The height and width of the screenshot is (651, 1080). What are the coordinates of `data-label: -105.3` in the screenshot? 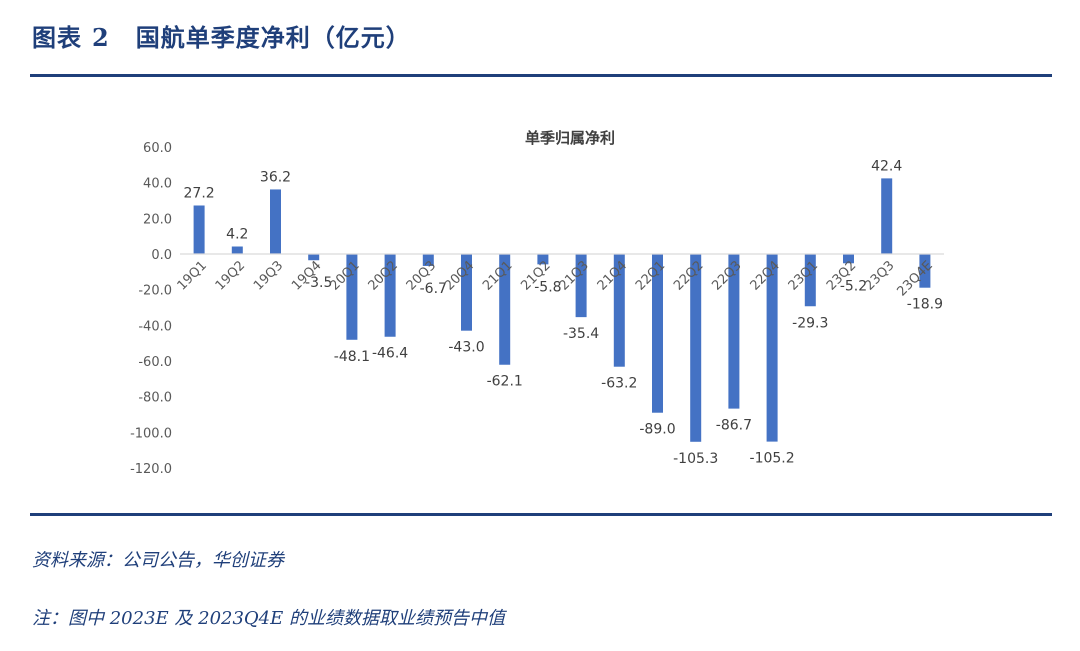 It's located at (695, 459).